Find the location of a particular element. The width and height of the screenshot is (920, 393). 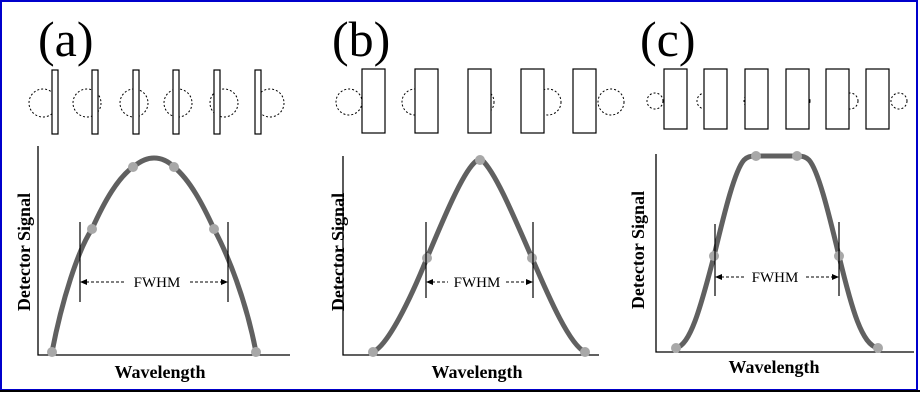

panel-c-fwhm-label: FWHM is located at coordinates (775, 278).